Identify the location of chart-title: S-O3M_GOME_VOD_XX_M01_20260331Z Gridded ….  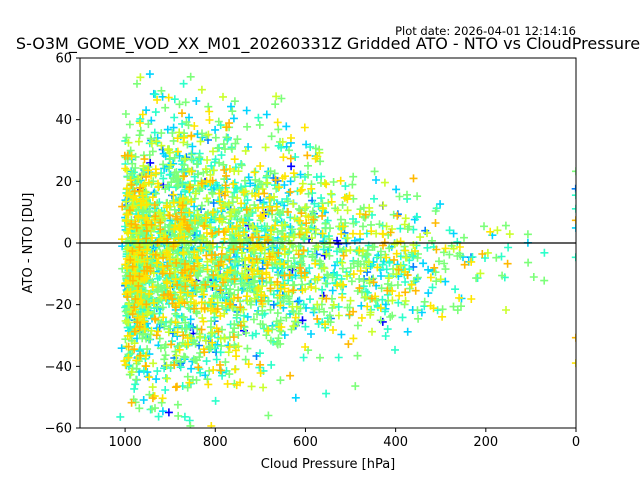
(328, 44).